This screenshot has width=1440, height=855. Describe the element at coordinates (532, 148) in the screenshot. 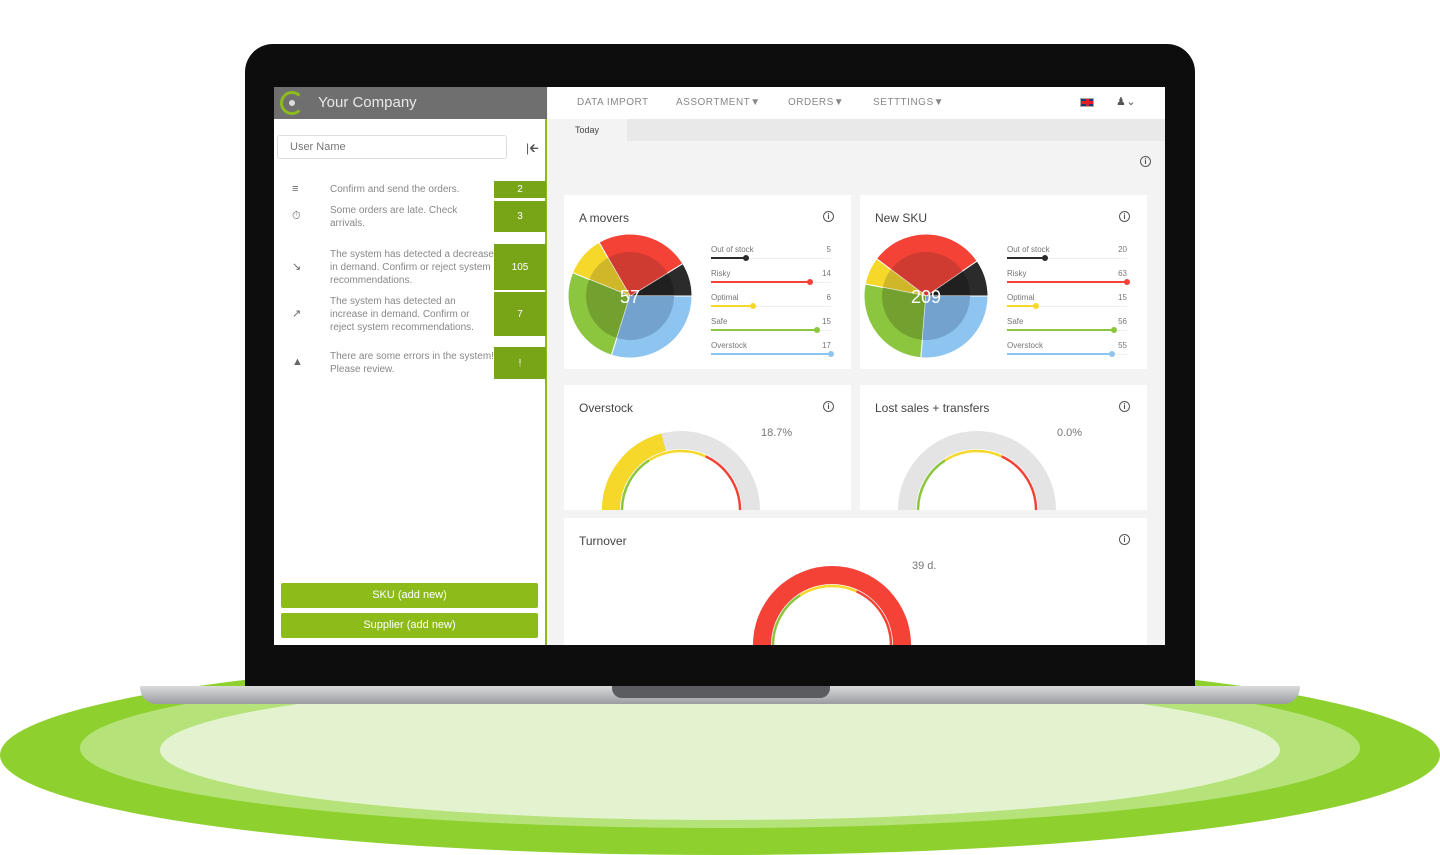

I see `collapse-left-icon: |🡰` at that location.